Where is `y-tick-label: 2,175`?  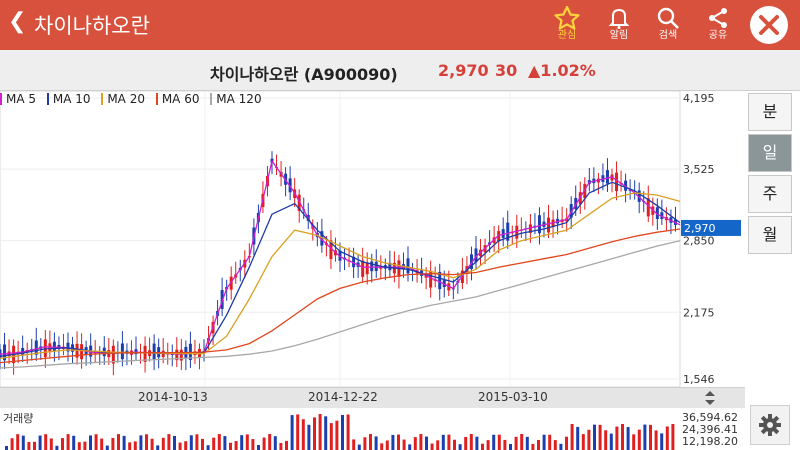 y-tick-label: 2,175 is located at coordinates (699, 312).